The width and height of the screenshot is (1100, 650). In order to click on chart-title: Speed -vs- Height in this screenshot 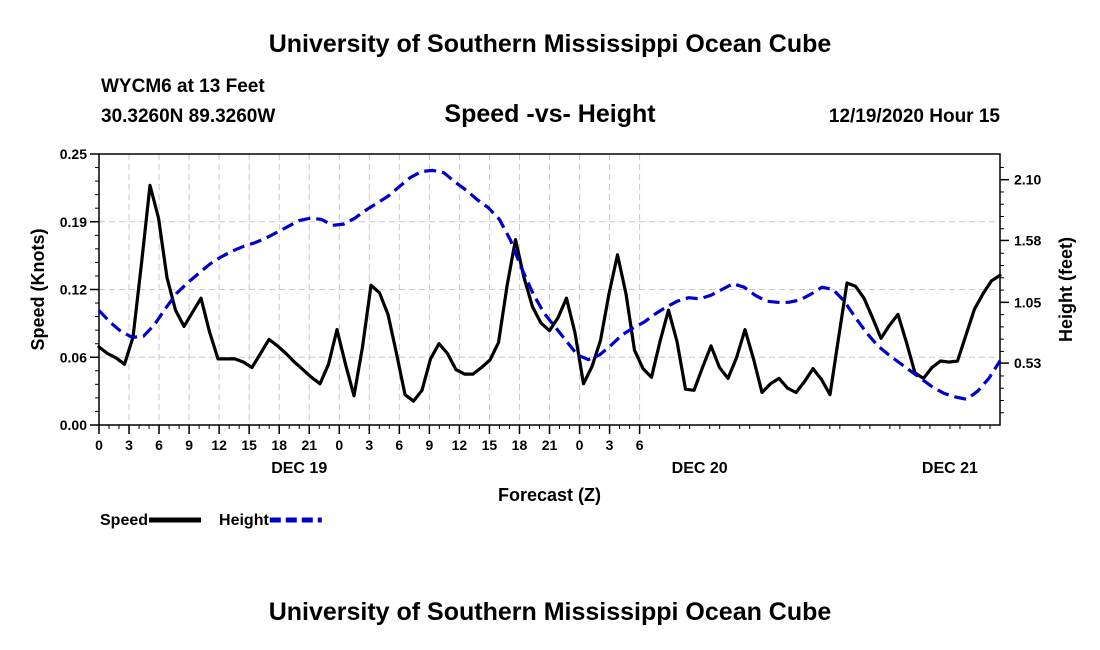, I will do `click(550, 114)`.